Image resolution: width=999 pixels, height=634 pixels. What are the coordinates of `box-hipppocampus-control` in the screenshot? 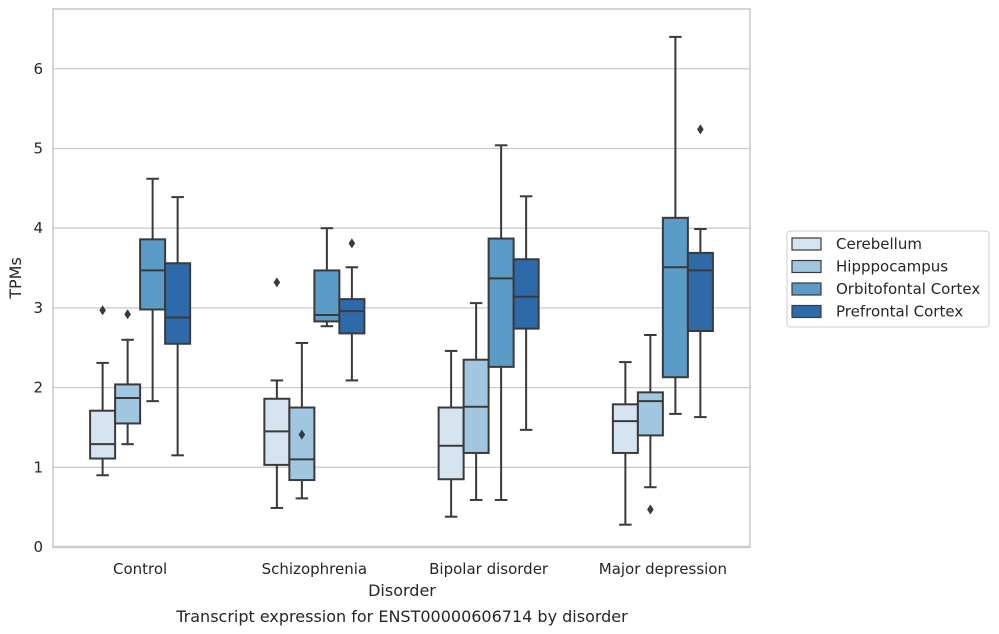 It's located at (128, 377).